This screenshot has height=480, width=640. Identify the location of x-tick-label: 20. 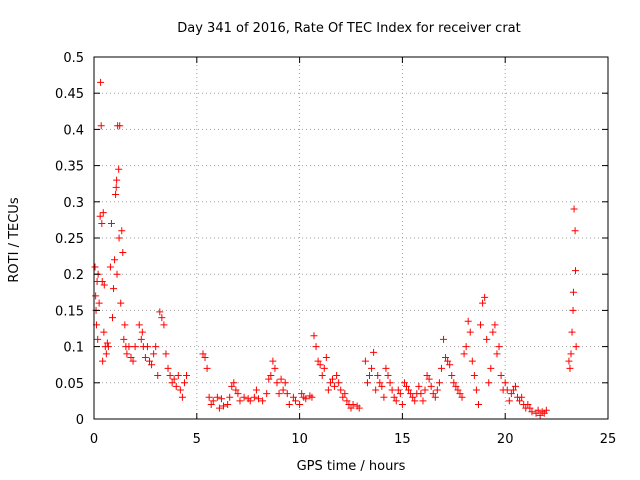
(505, 439).